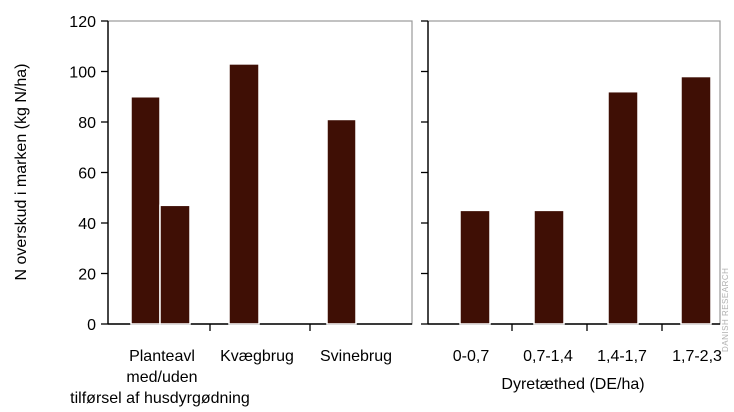  What do you see at coordinates (91, 325) in the screenshot?
I see `y-tick-label: 0` at bounding box center [91, 325].